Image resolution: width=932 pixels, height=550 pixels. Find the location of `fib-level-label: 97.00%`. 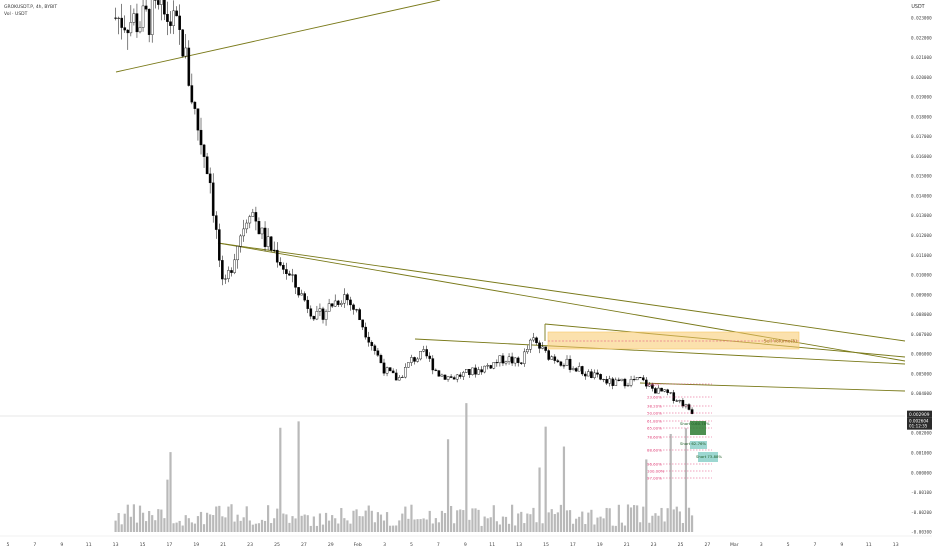

fib-level-label: 97.00% is located at coordinates (654, 478).